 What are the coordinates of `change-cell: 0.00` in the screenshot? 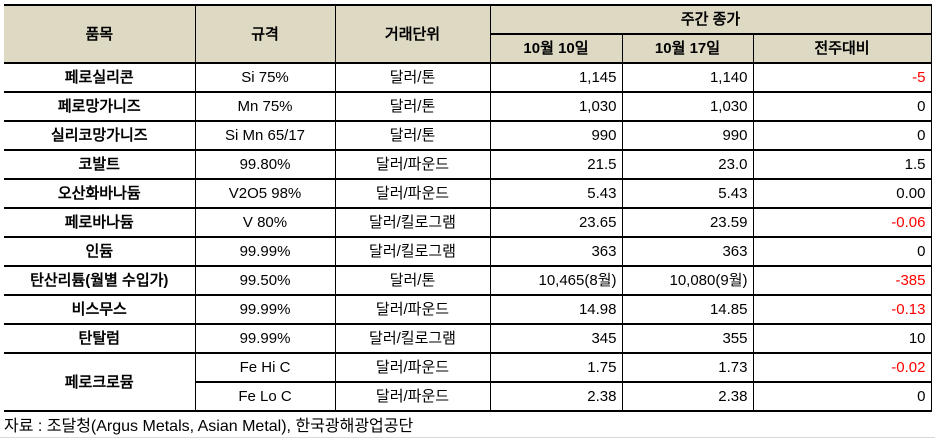 It's located at (841, 193).